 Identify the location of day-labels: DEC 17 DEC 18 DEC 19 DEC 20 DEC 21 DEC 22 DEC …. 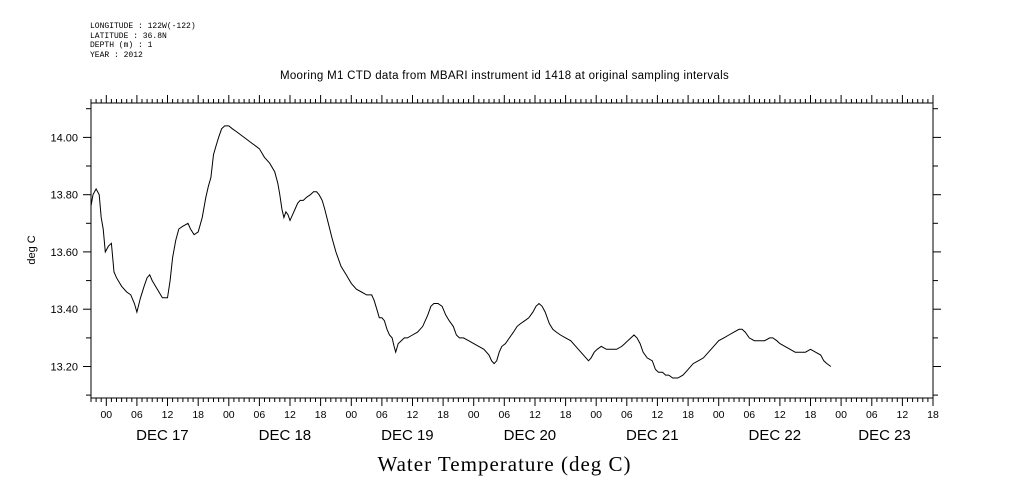
(523, 435).